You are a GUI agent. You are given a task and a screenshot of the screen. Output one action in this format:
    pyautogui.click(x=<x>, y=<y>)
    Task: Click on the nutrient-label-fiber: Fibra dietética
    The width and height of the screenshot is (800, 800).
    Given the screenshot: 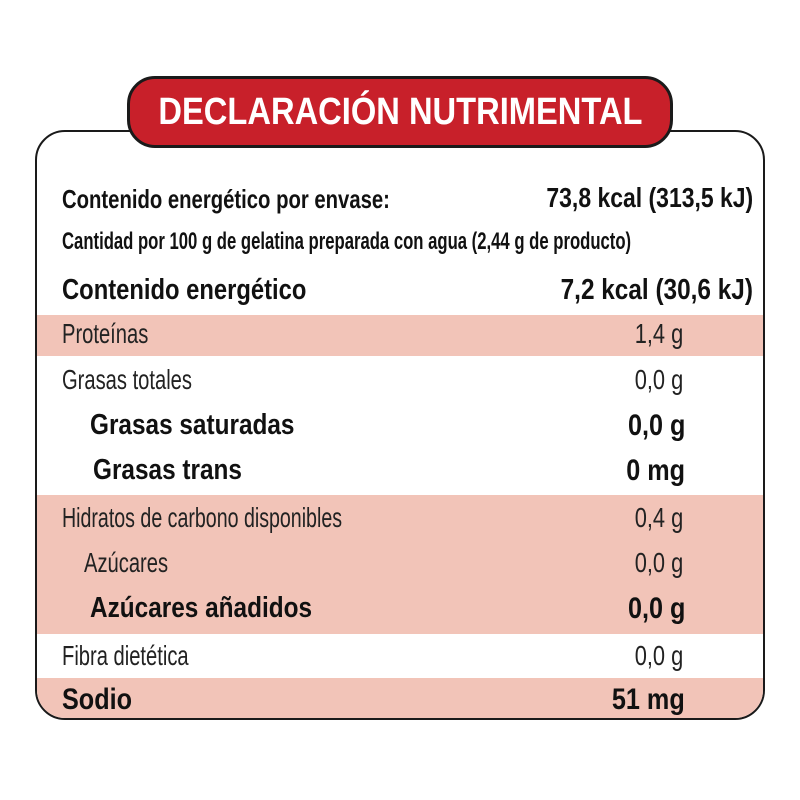 What is the action you would take?
    pyautogui.click(x=125, y=655)
    